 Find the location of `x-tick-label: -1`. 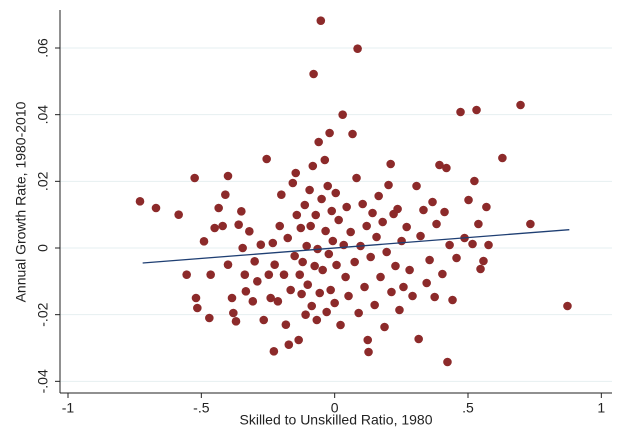

x-tick-label: -1 is located at coordinates (68, 408).